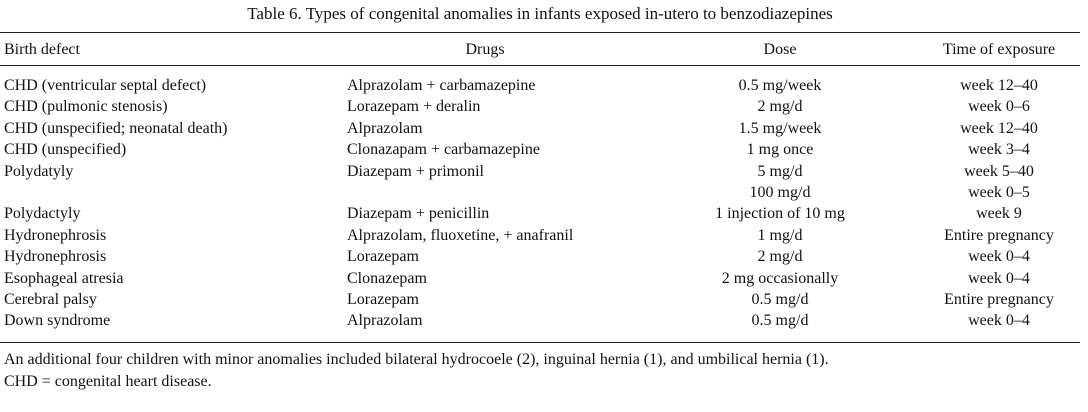  What do you see at coordinates (42, 49) in the screenshot?
I see `header-cell: Birth defect` at bounding box center [42, 49].